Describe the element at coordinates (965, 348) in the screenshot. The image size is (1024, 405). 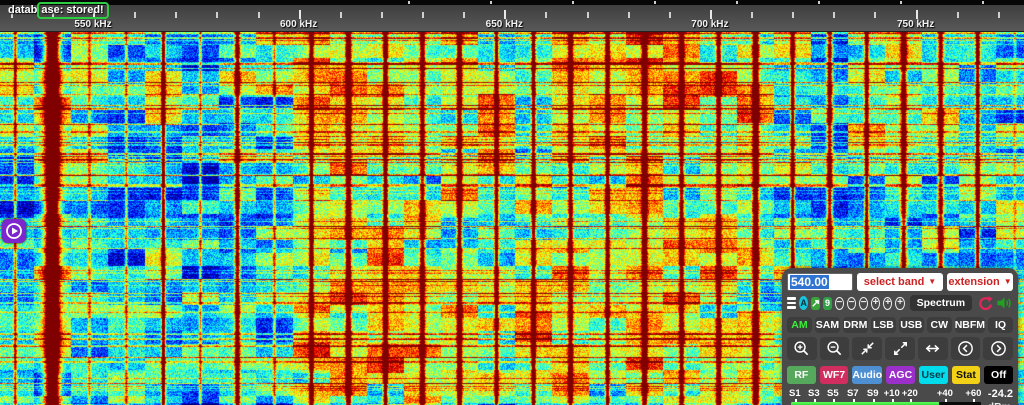
I see `step-down-button` at that location.